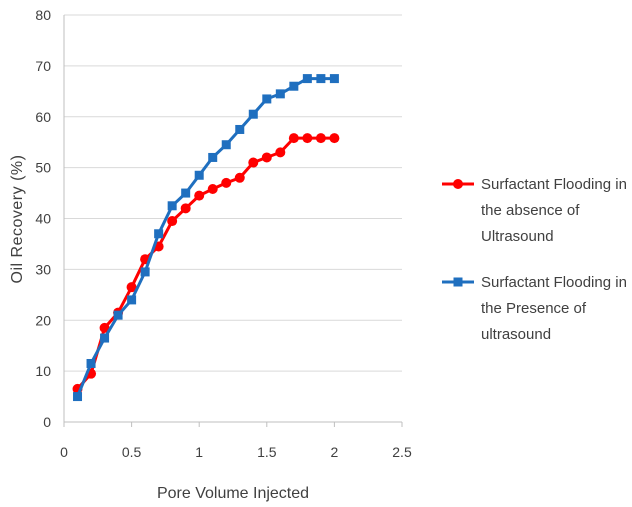 The height and width of the screenshot is (507, 632). What do you see at coordinates (43, 15) in the screenshot?
I see `y-tick-label: 80` at bounding box center [43, 15].